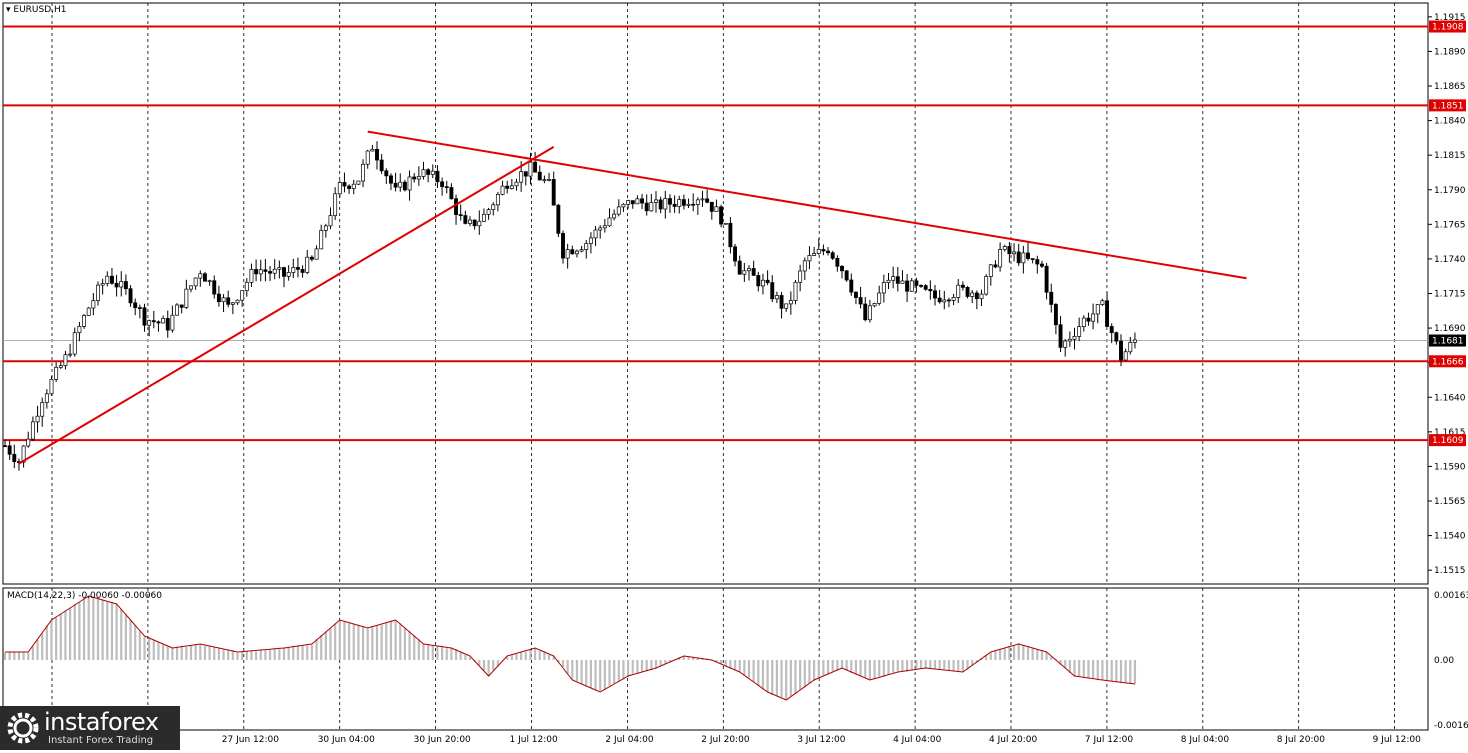 The width and height of the screenshot is (1468, 753). What do you see at coordinates (534, 740) in the screenshot?
I see `x-tick-label: 1 Jul 12:00` at bounding box center [534, 740].